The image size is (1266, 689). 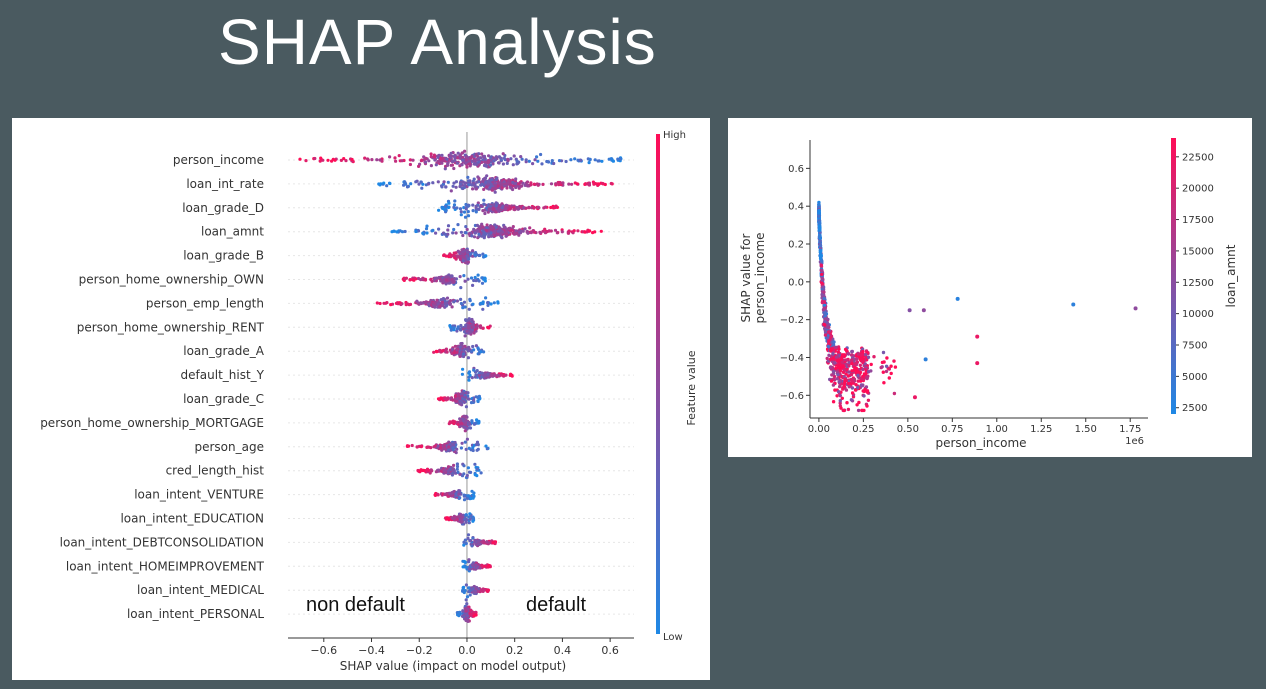 What do you see at coordinates (171, 280) in the screenshot?
I see `feature-label-person-home-ownership-own: person_home_ownership_OWN` at bounding box center [171, 280].